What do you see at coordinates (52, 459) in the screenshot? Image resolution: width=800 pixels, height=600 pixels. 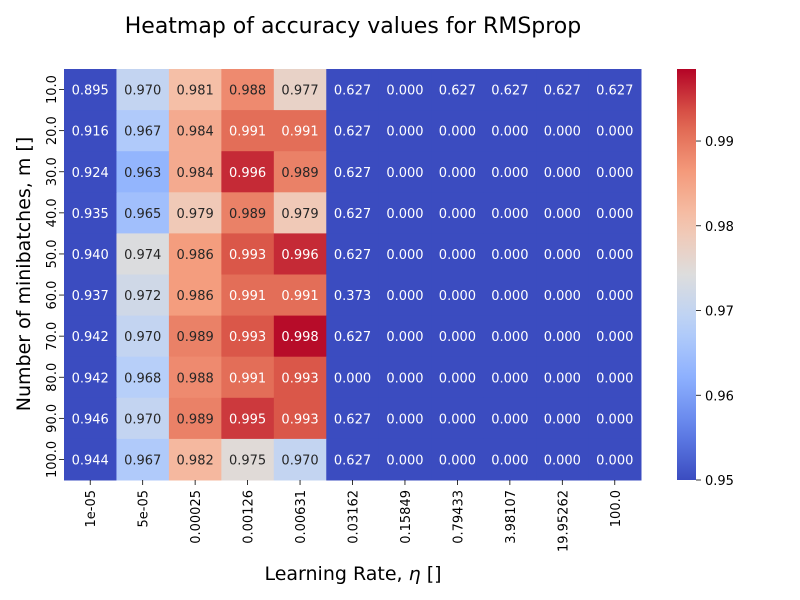 I see `y-tick-label: 100.0` at bounding box center [52, 459].